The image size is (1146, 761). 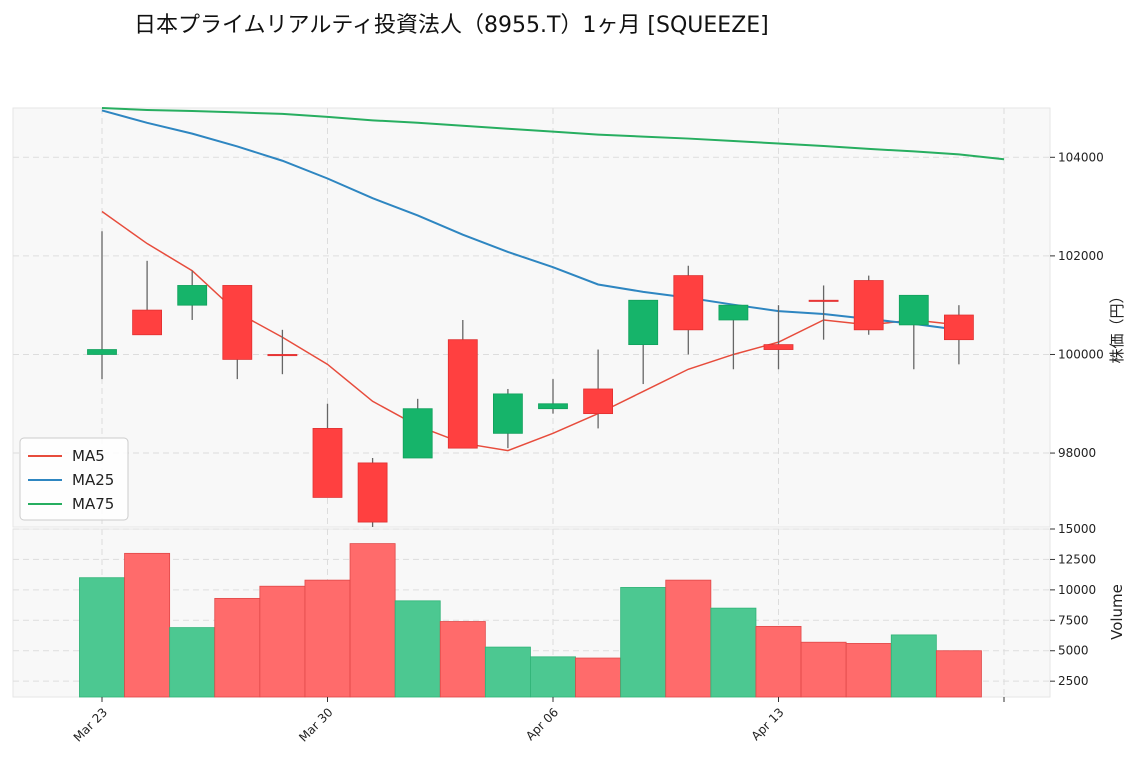 What do you see at coordinates (1077, 453) in the screenshot?
I see `price-tick-label: 98000` at bounding box center [1077, 453].